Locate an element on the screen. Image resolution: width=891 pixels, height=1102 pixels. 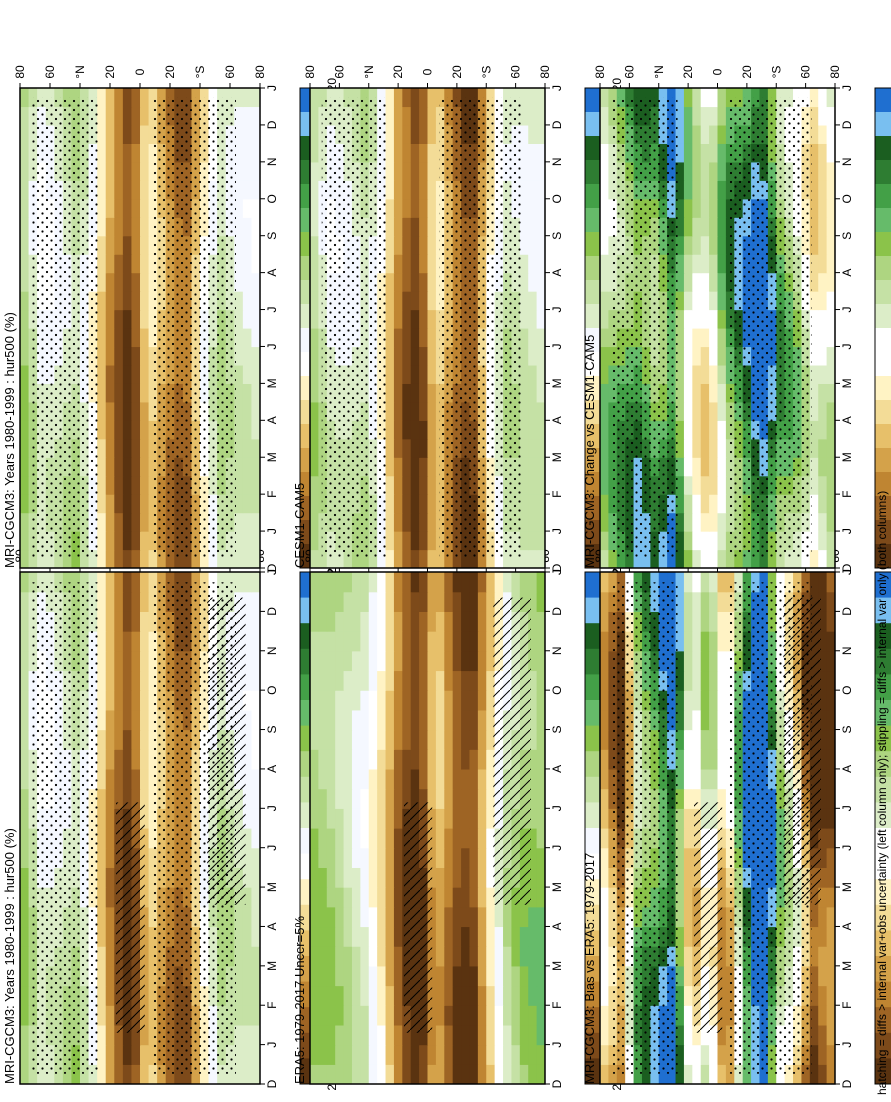
panel-title: MRI-CGCM3: Change vs CESM1-CAM5 is located at coordinates (589, 451).